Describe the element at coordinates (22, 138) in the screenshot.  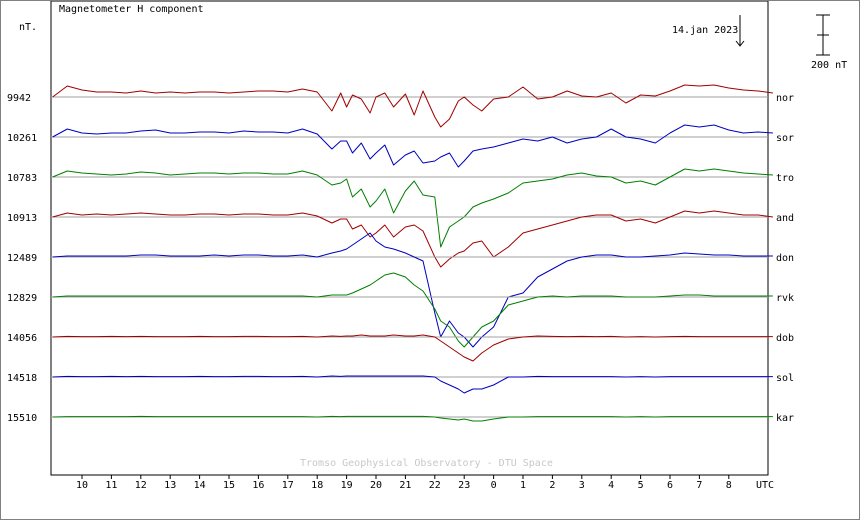
I see `baseline-value-sor: 10261` at that location.